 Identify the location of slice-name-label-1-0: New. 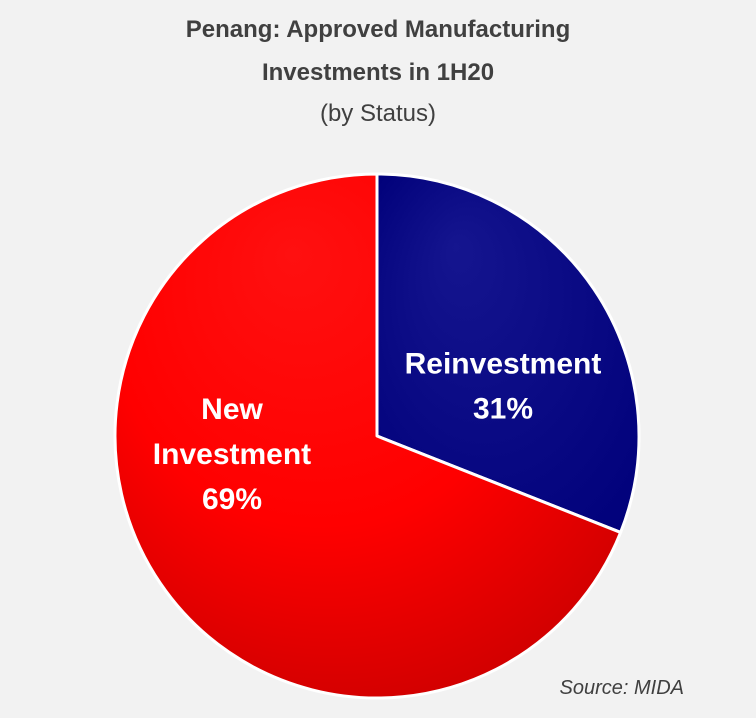
(232, 409).